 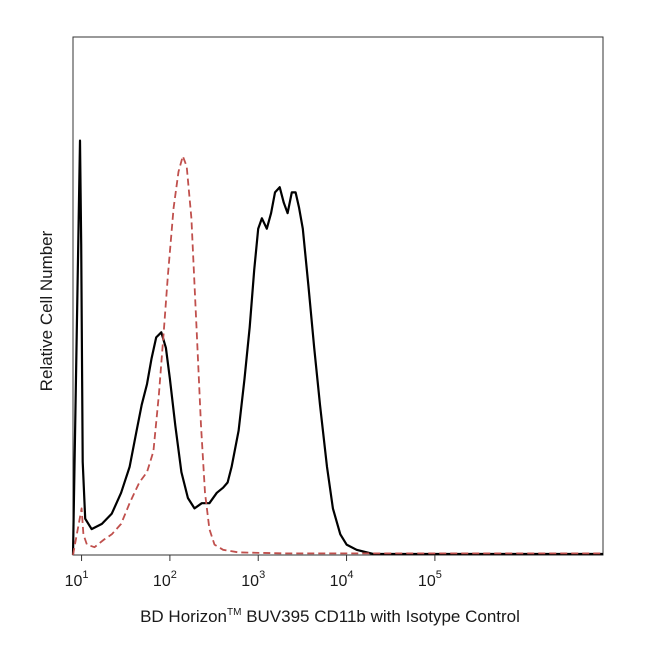 I want to click on x-tick-label: 10², so click(x=165, y=579).